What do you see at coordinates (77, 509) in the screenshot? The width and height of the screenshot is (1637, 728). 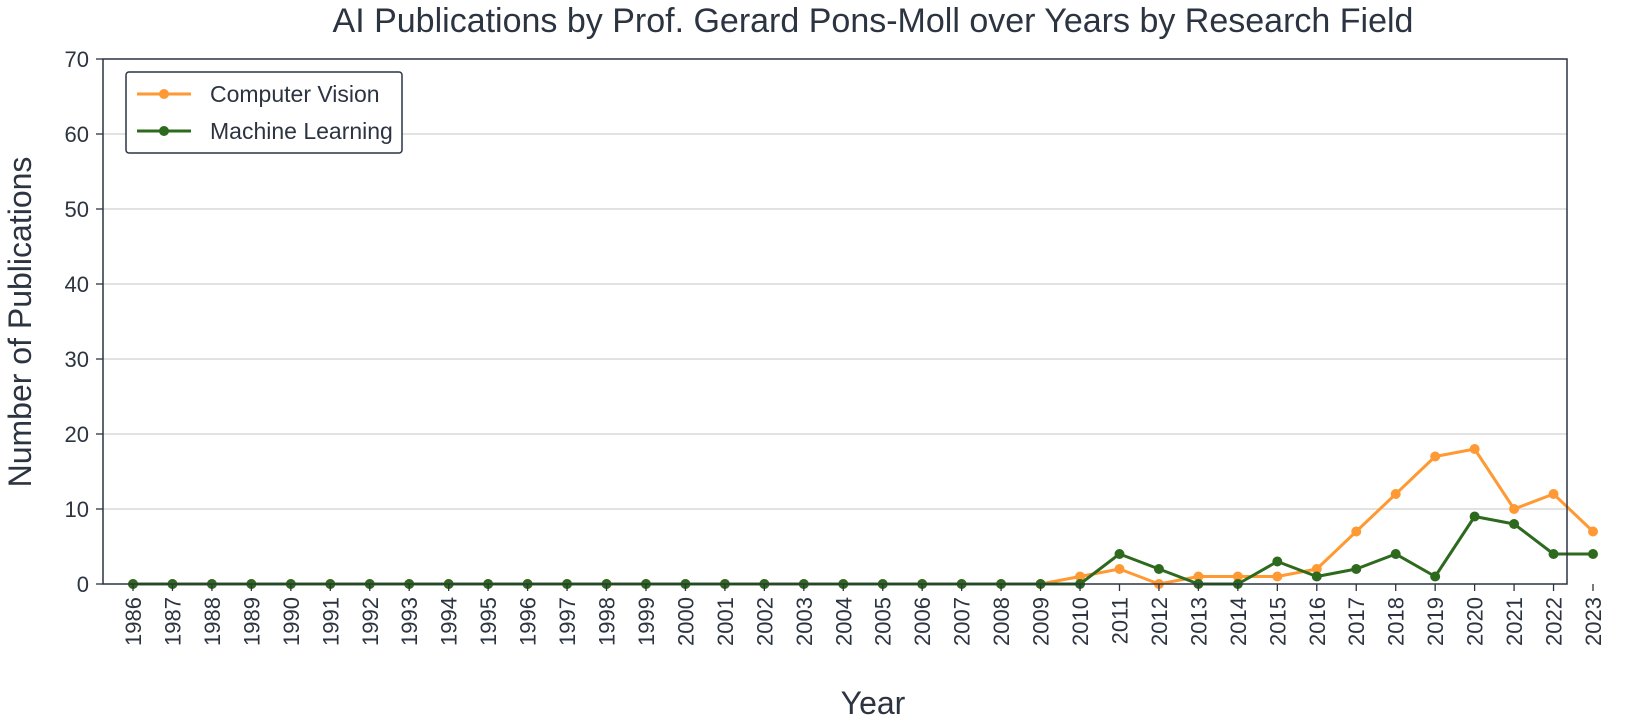 I see `y-tick-label: 10` at bounding box center [77, 509].